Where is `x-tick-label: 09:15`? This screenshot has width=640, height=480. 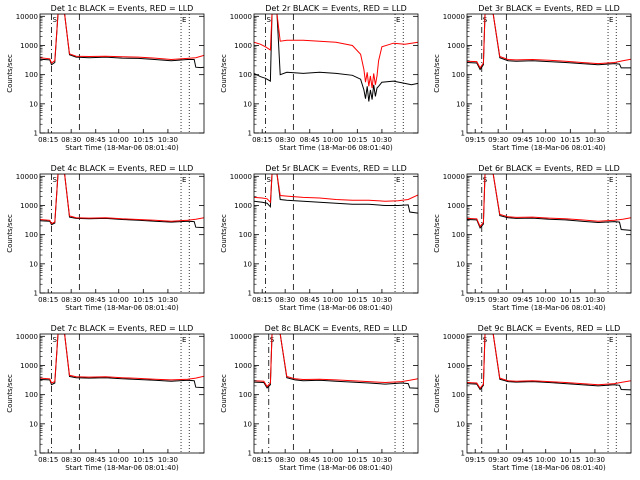
x-tick-label: 09:15 is located at coordinates (475, 140).